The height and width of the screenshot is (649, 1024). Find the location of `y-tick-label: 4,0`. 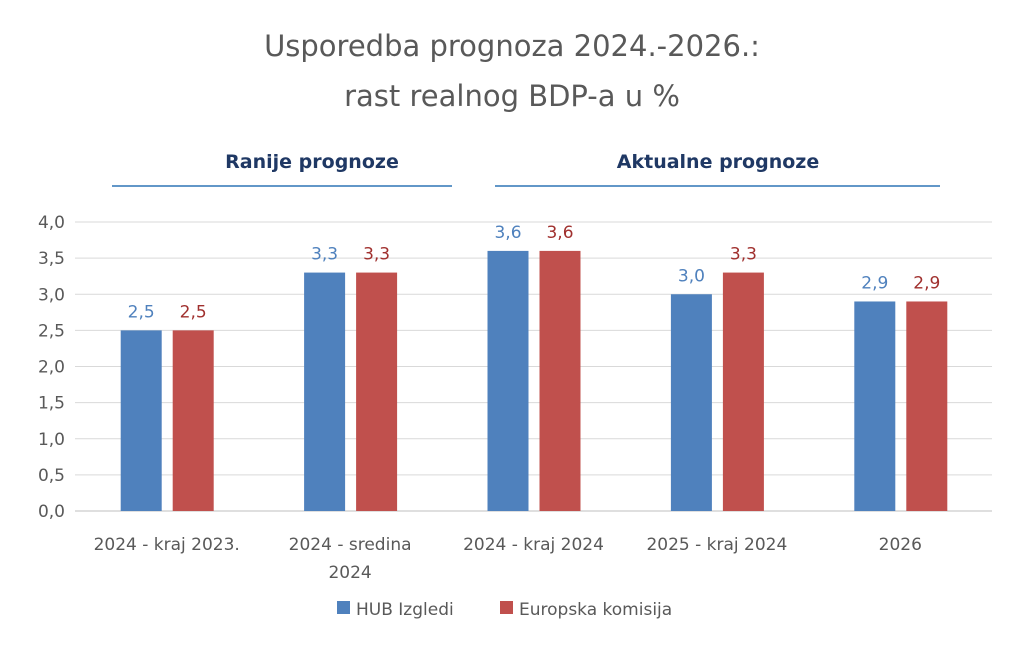

y-tick-label: 4,0 is located at coordinates (51, 223).